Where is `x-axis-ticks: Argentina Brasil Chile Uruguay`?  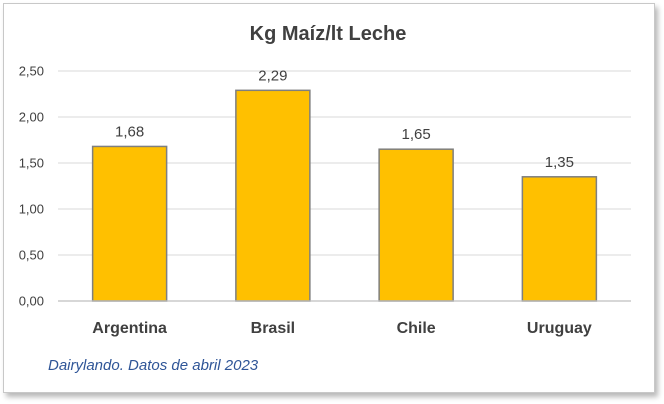
x-axis-ticks: Argentina Brasil Chile Uruguay is located at coordinates (342, 328).